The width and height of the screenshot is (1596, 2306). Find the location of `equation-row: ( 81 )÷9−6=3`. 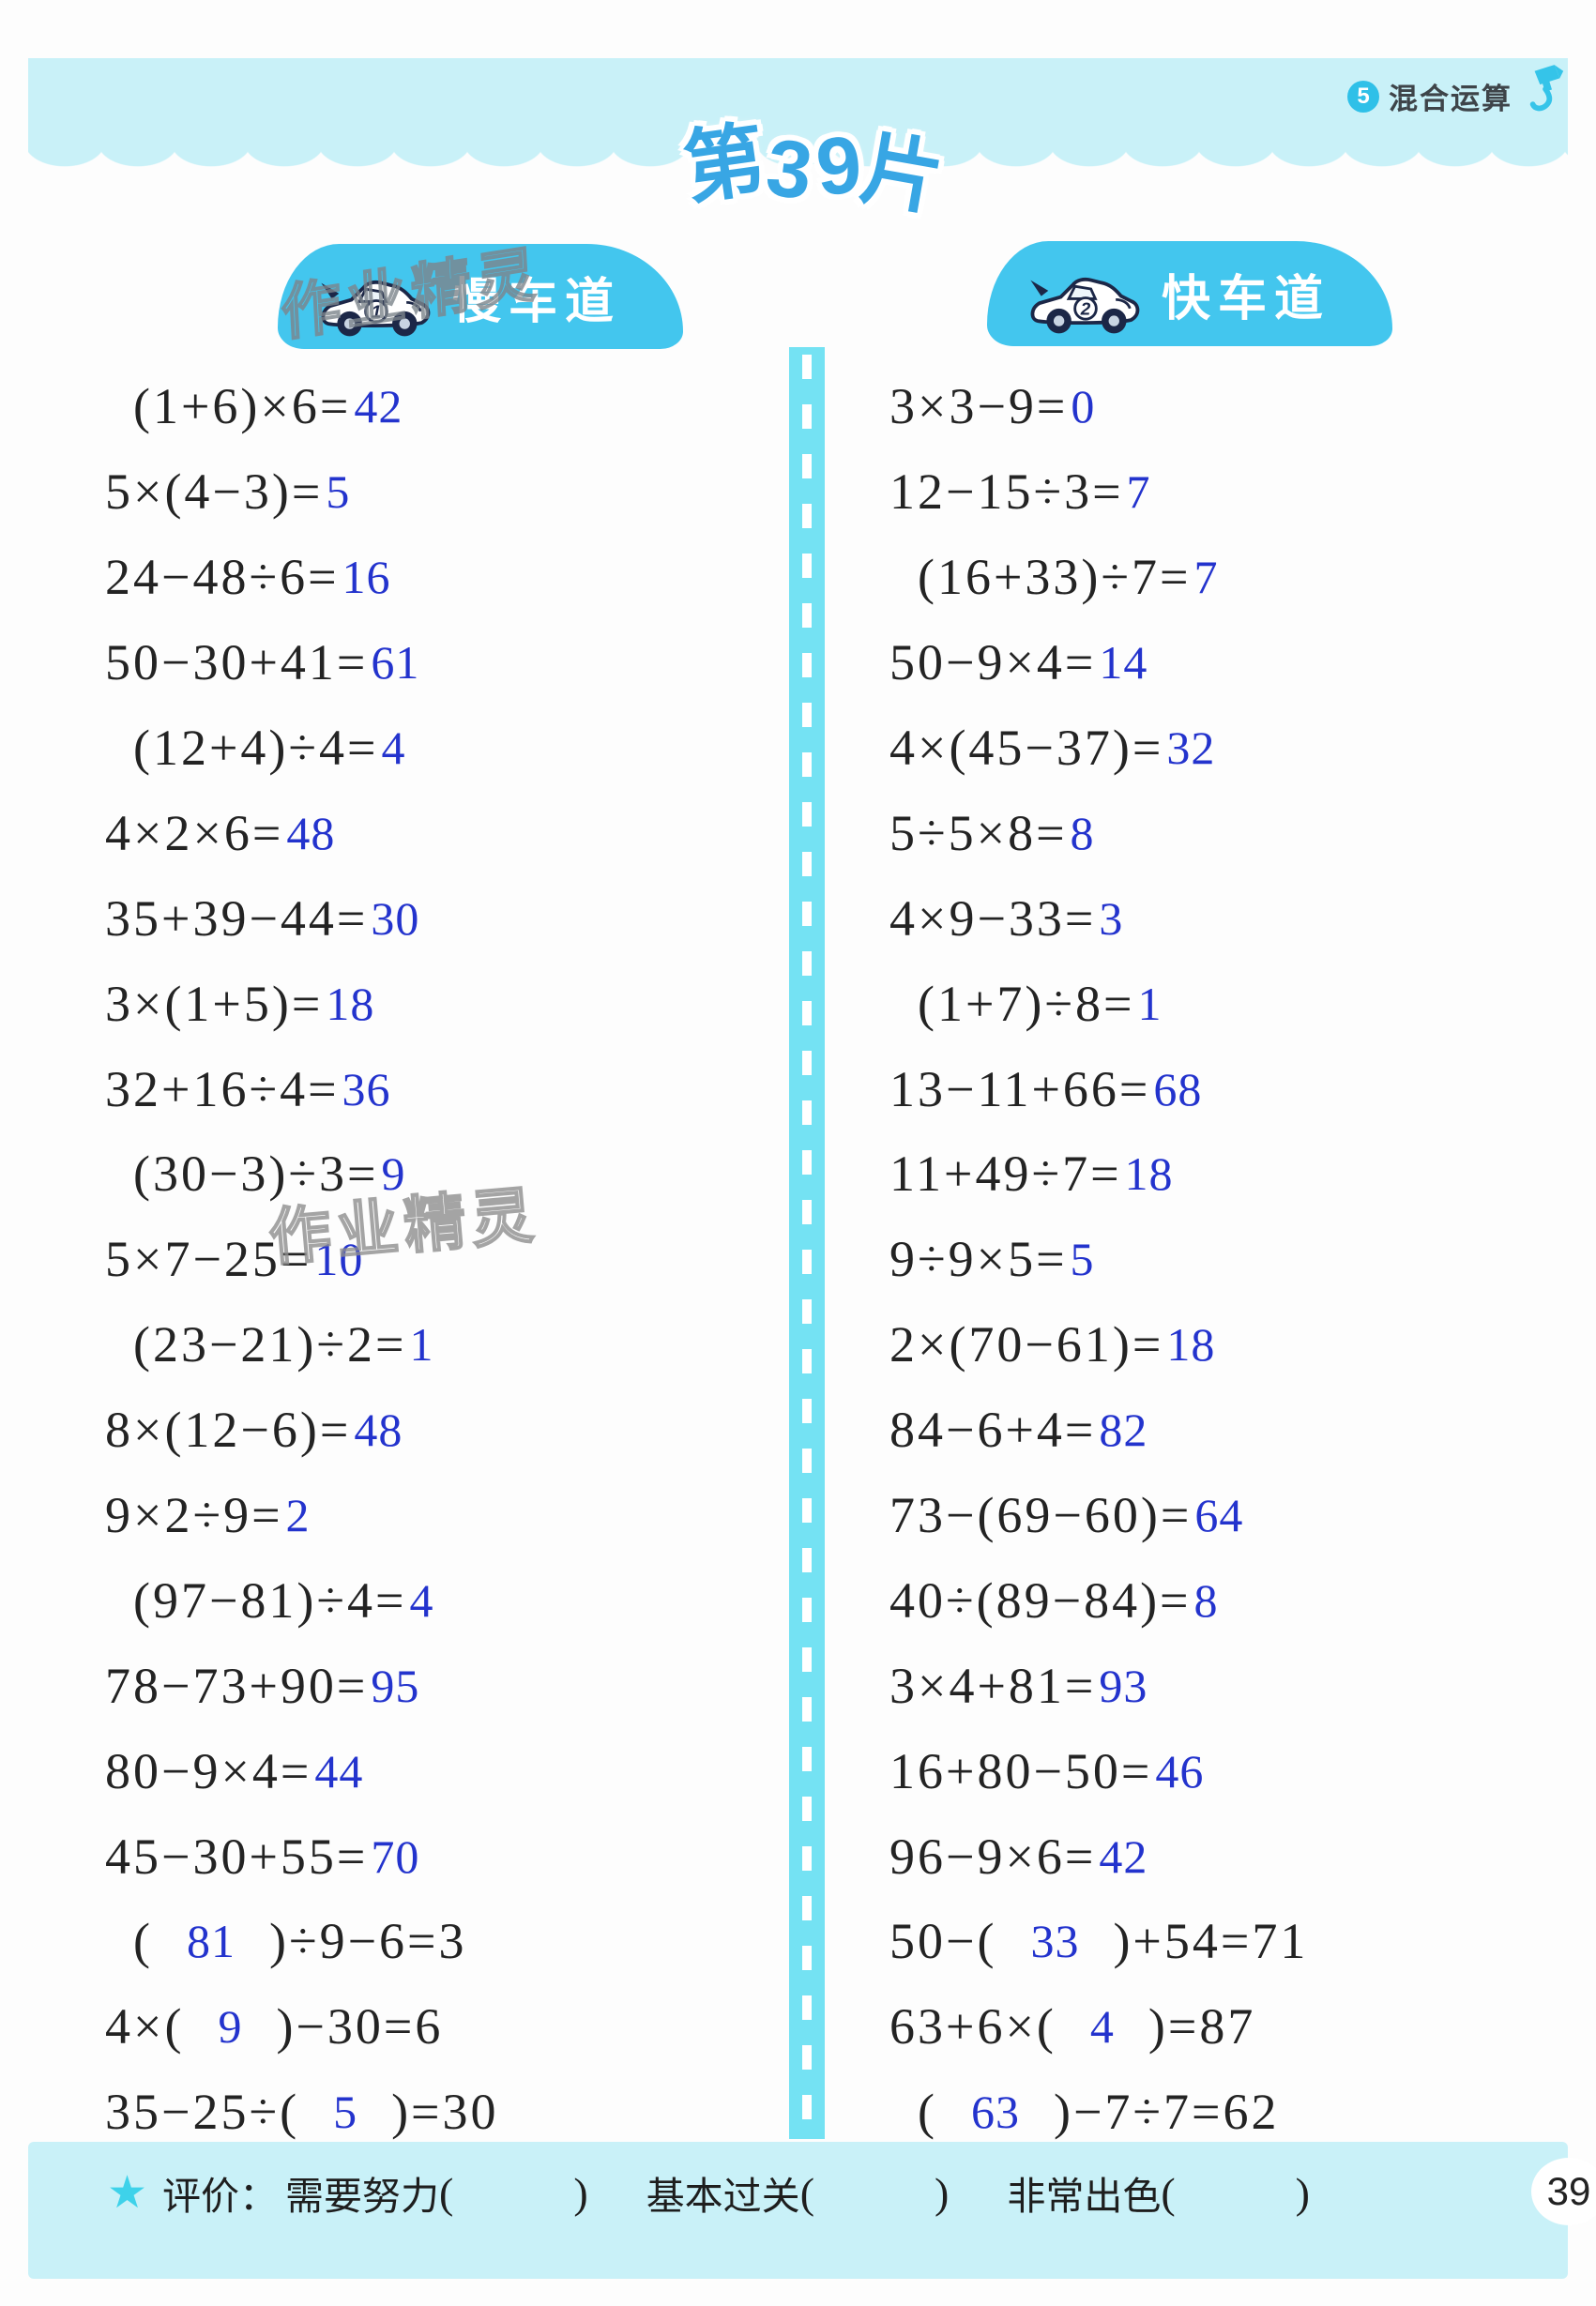

equation-row: ( 81 )÷9−6=3 is located at coordinates (454, 1942).